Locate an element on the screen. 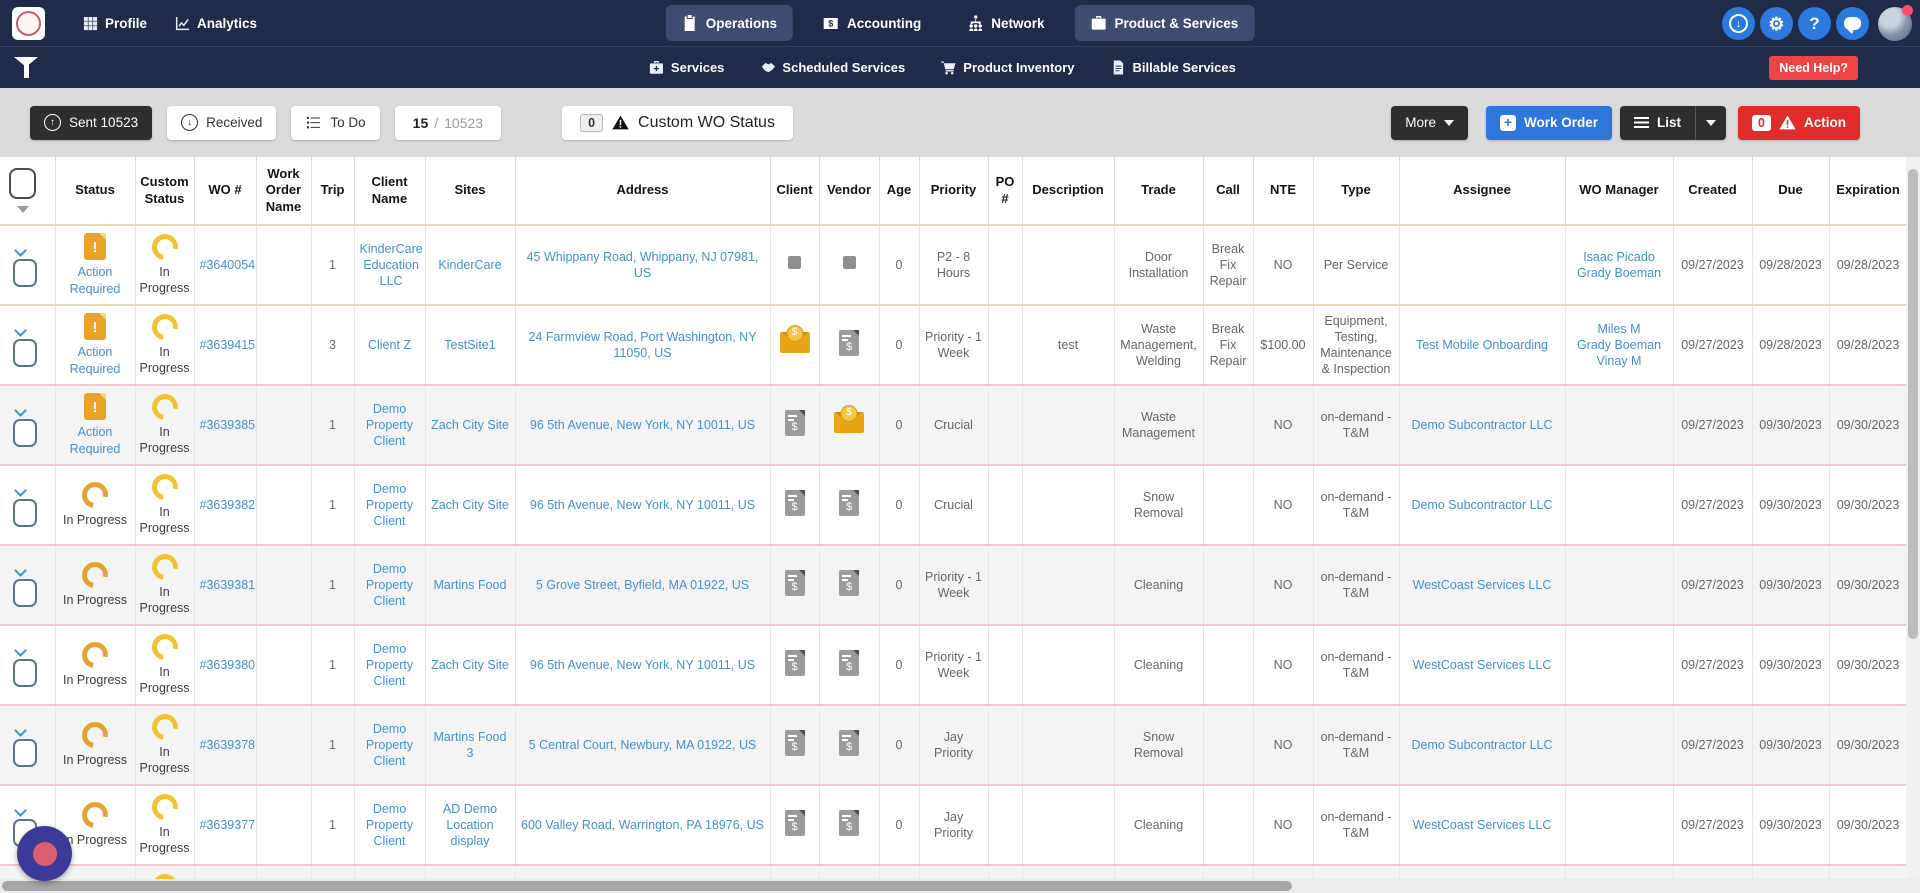 This screenshot has width=1920, height=893. action-button: 0 Action is located at coordinates (1799, 122).